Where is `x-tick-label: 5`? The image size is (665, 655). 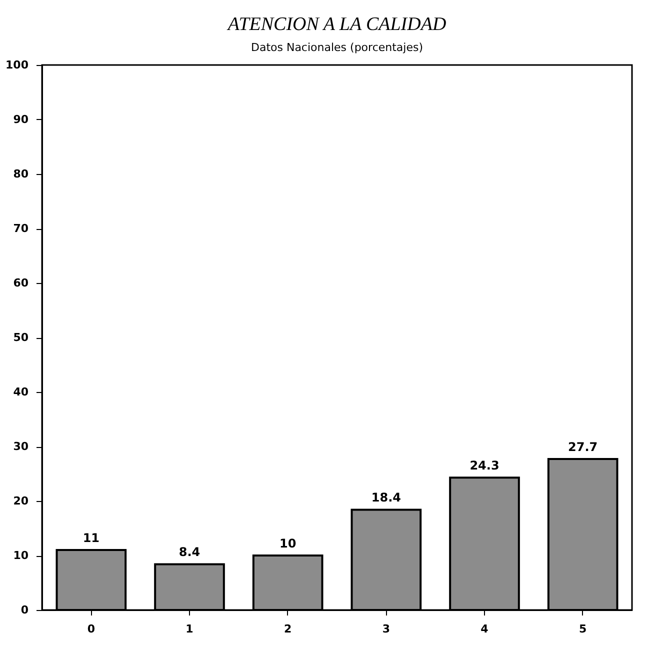 x-tick-label: 5 is located at coordinates (583, 629).